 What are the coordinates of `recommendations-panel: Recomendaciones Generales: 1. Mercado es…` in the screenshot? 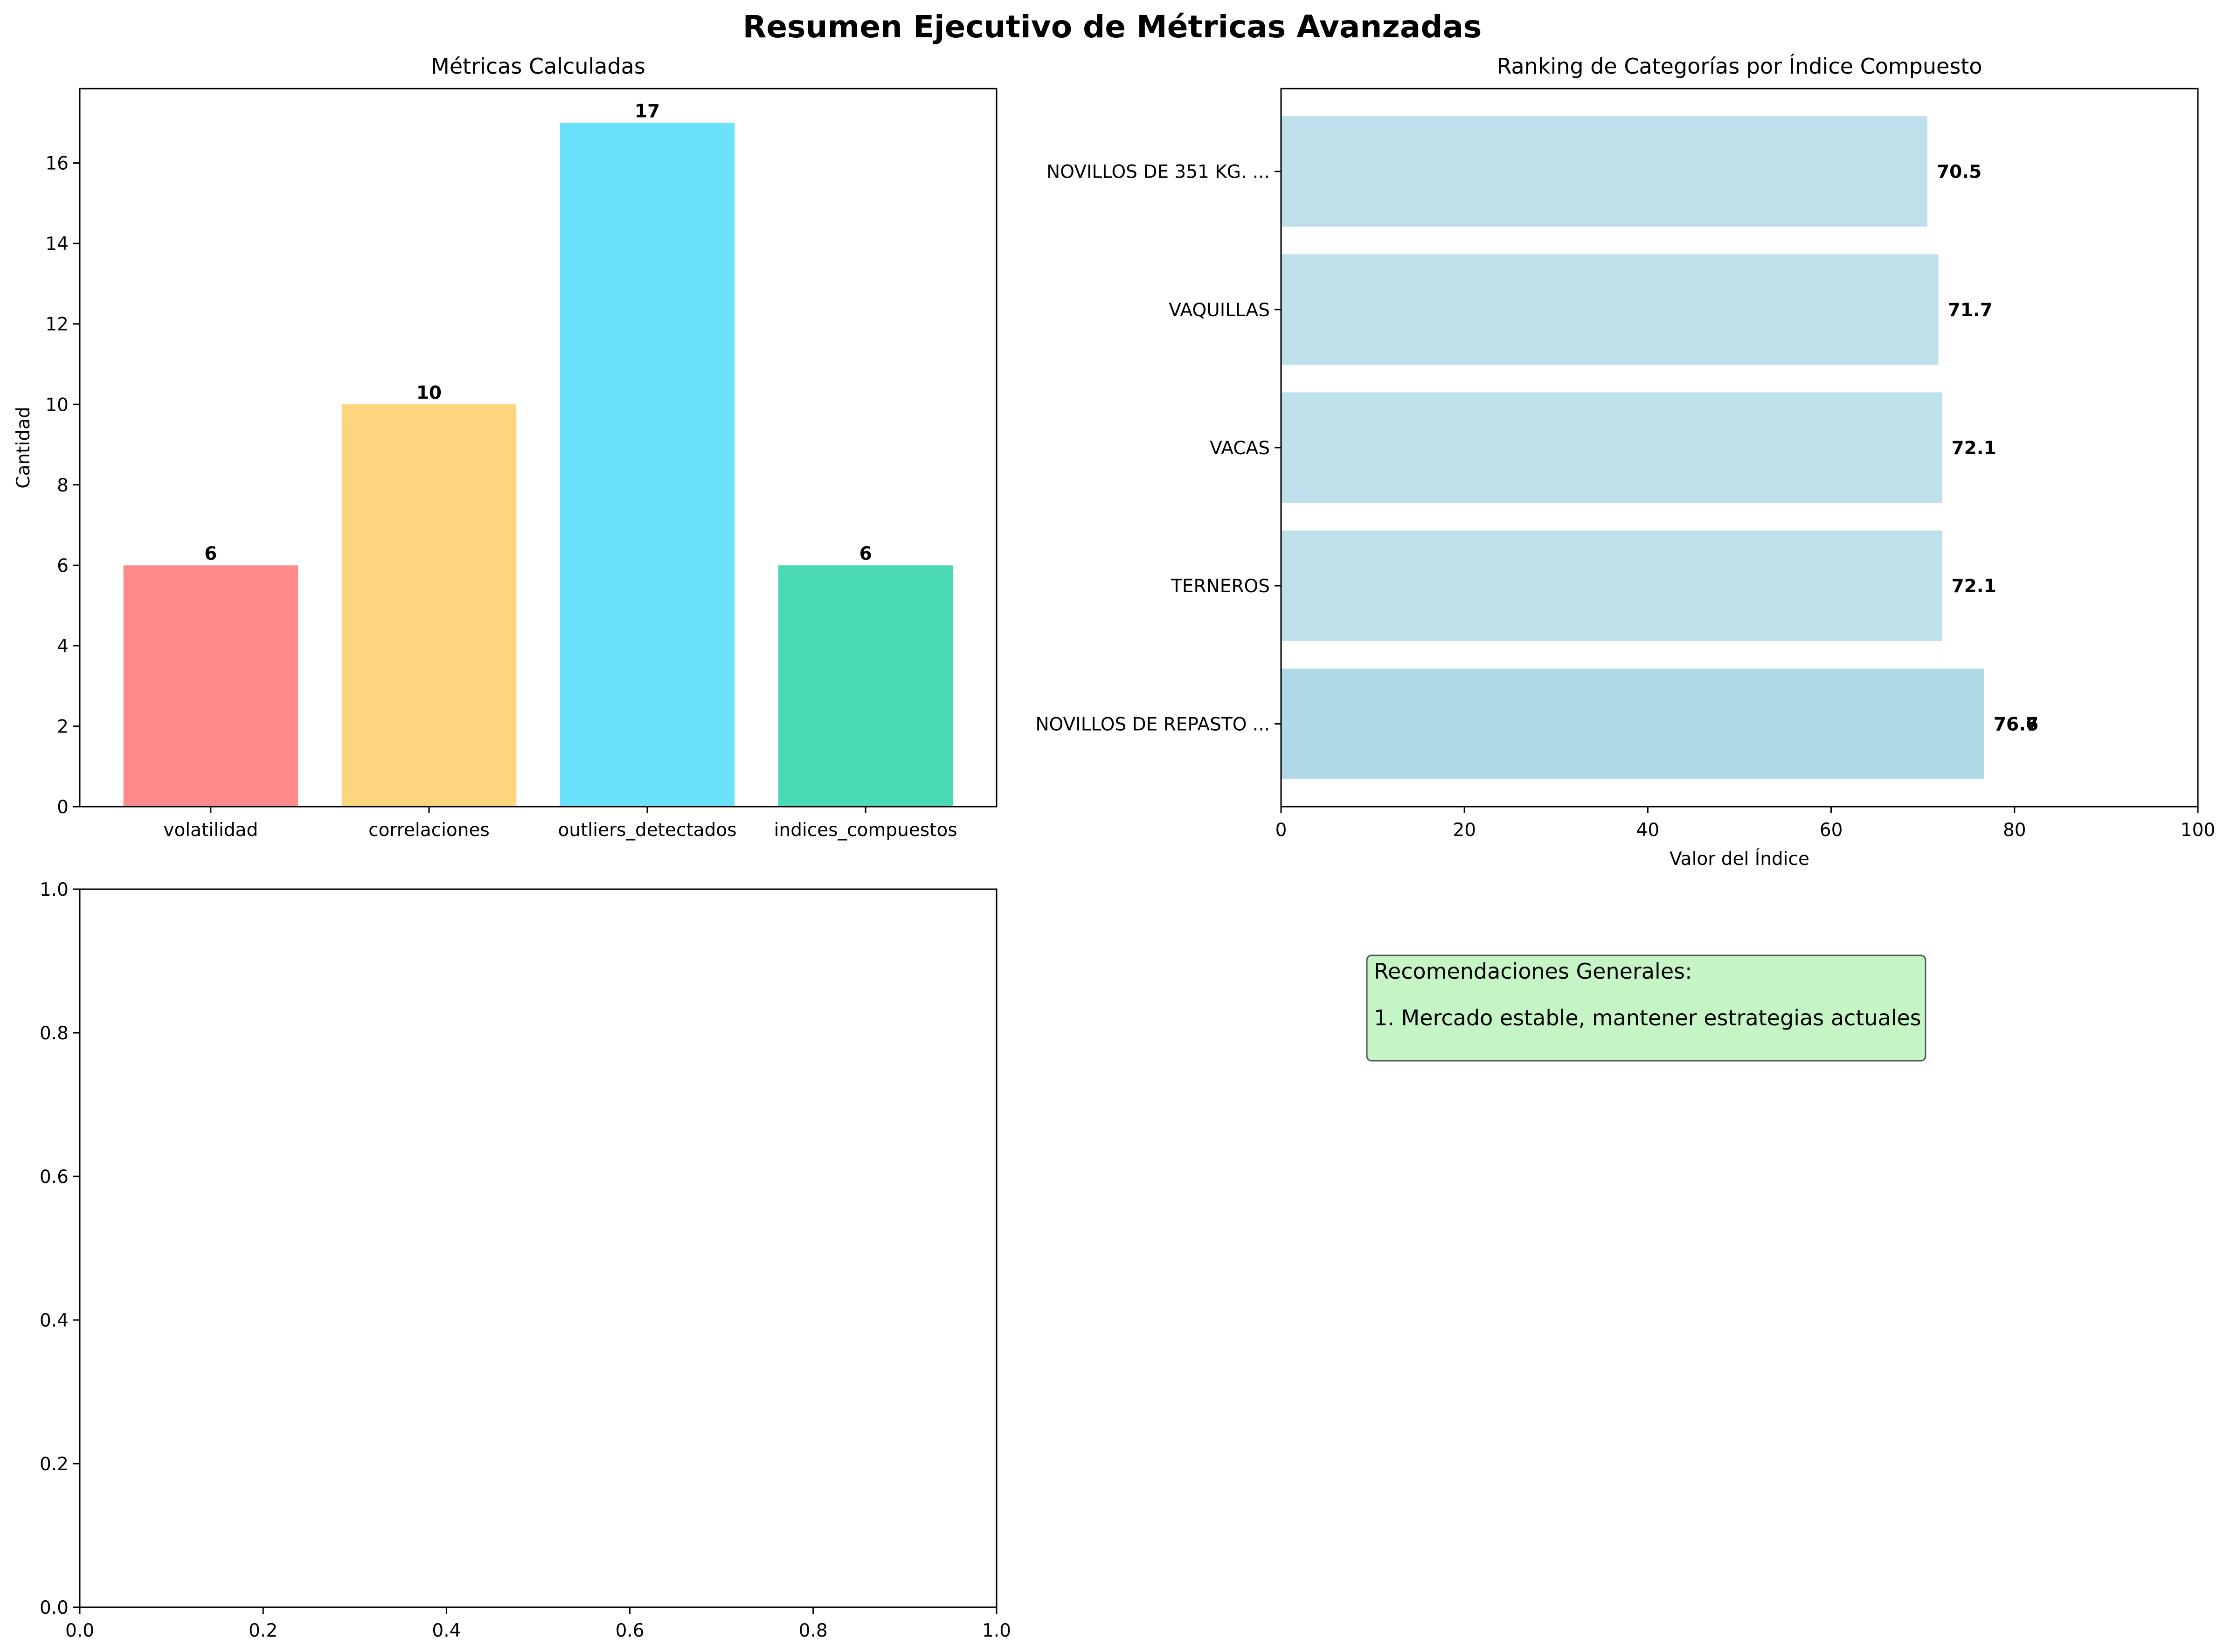 It's located at (1646, 1008).